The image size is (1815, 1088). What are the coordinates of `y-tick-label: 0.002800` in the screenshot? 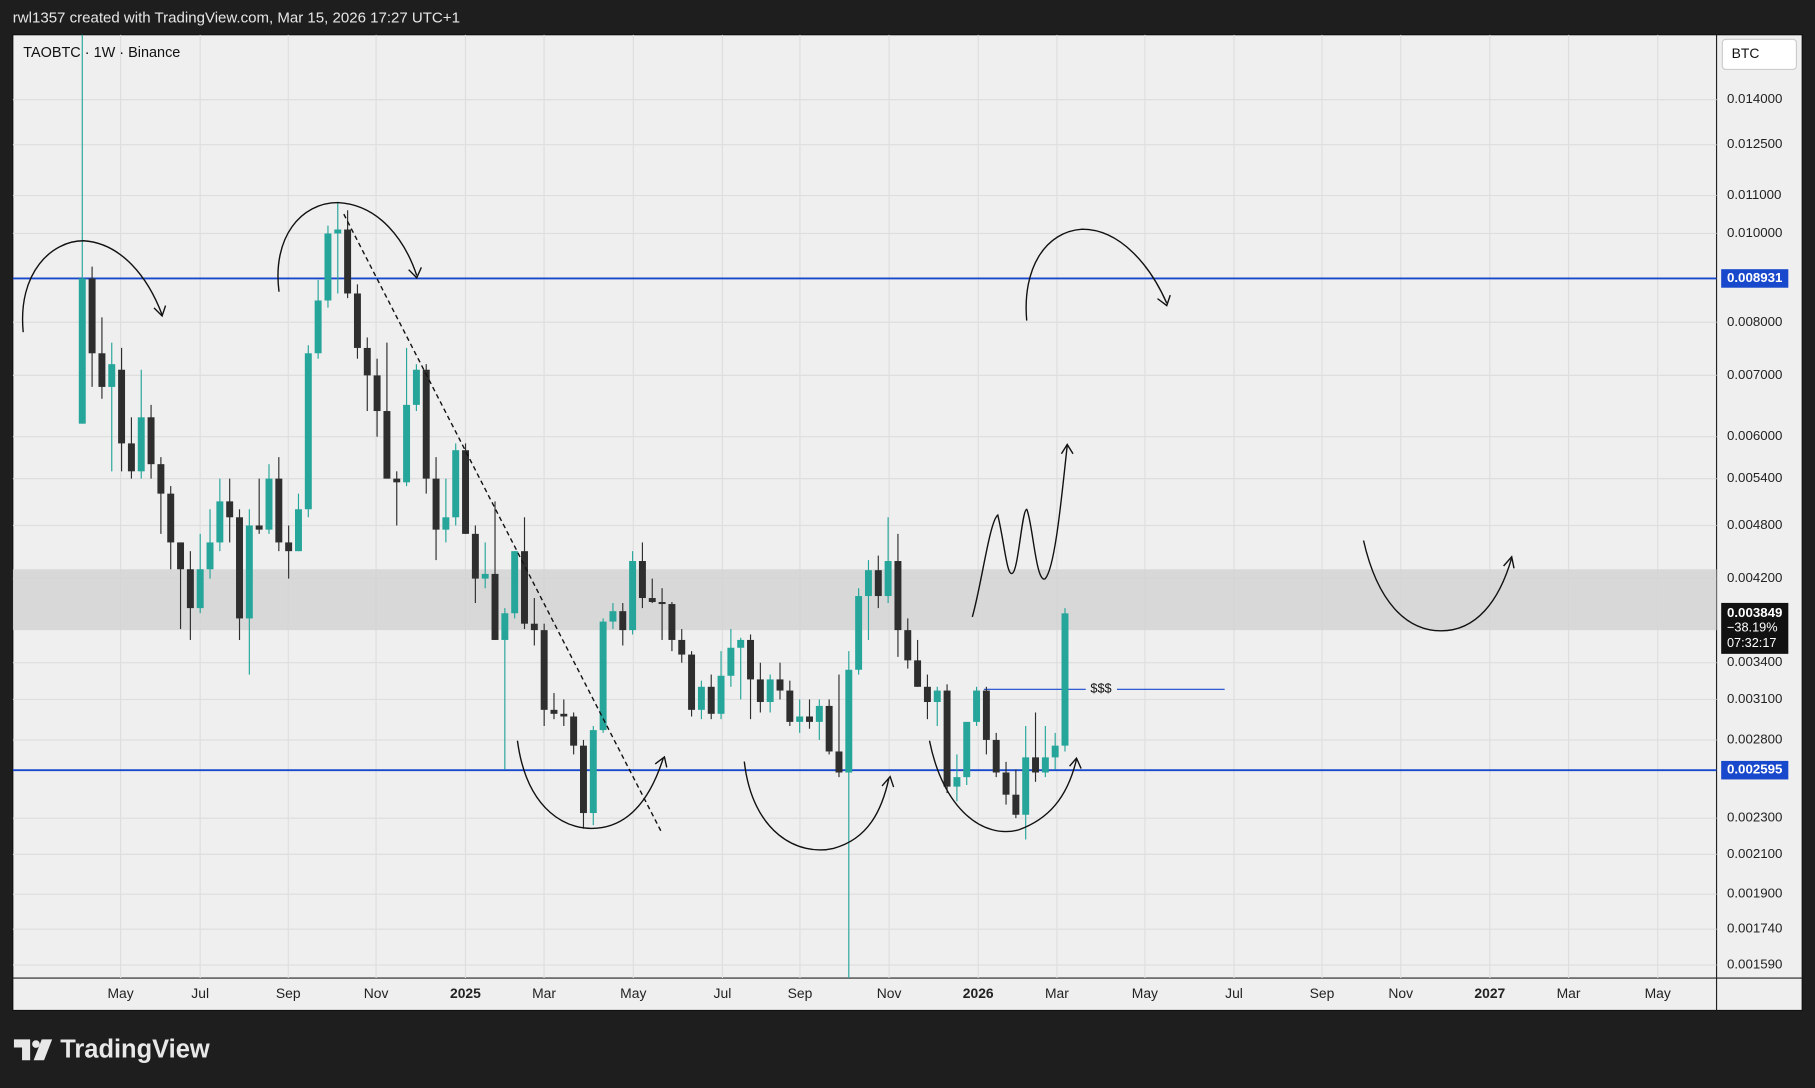 It's located at (1754, 738).